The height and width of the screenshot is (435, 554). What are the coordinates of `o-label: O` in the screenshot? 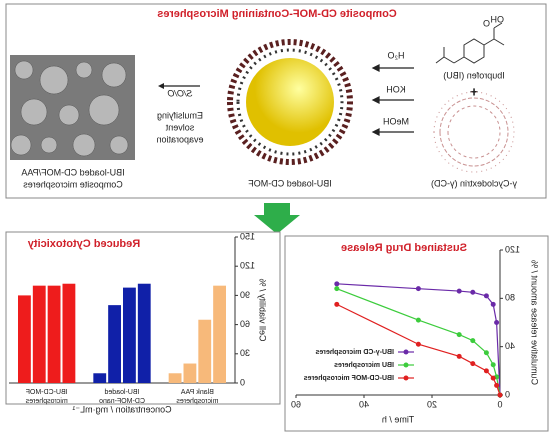 It's located at (486, 23).